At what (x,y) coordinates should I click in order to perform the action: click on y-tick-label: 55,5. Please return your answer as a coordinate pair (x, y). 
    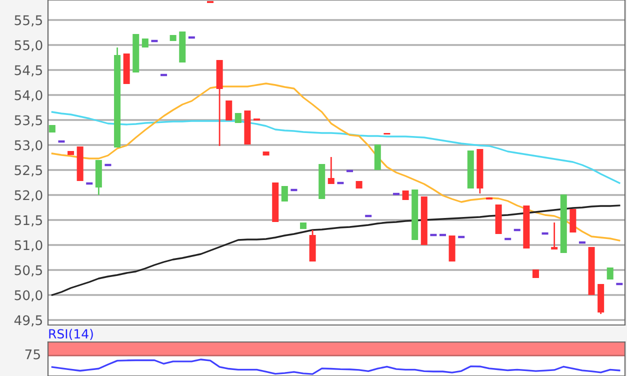
    Looking at the image, I should click on (28, 21).